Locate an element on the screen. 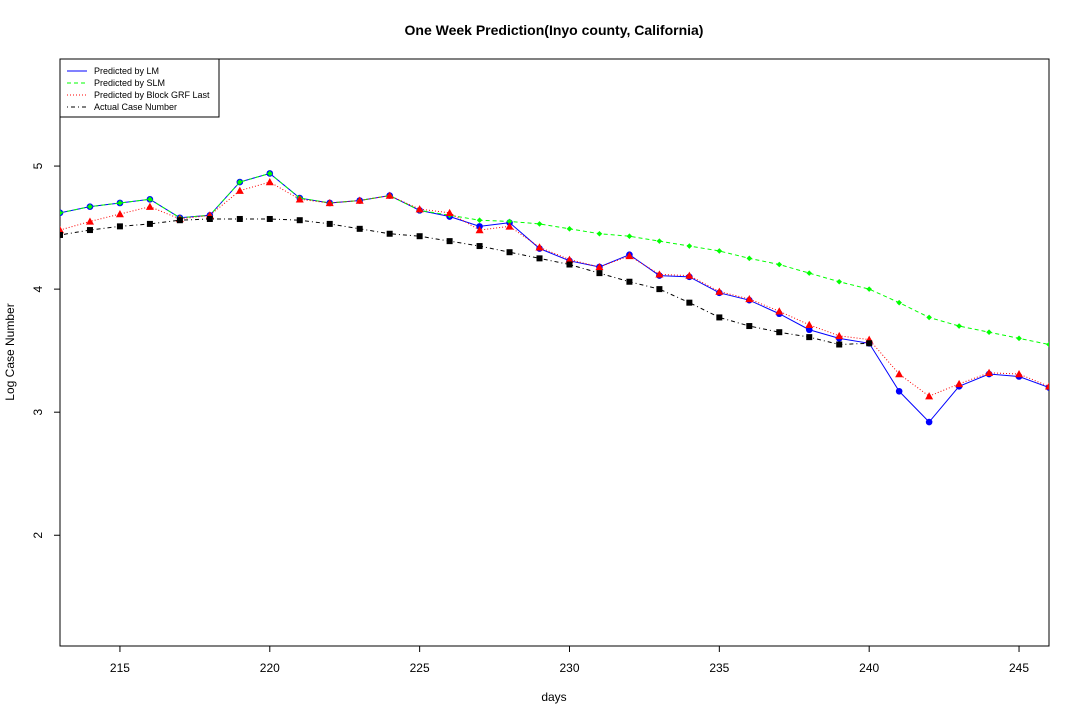 Image resolution: width=1080 pixels, height=720 pixels. y-tick-label: 2 is located at coordinates (38, 535).